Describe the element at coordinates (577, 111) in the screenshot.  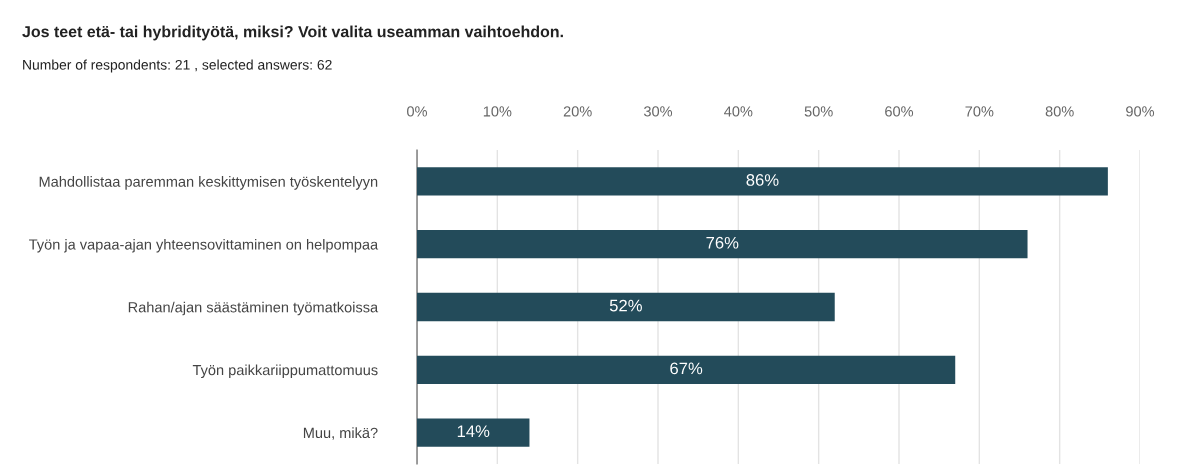
I see `x-tick-label: 20%` at that location.